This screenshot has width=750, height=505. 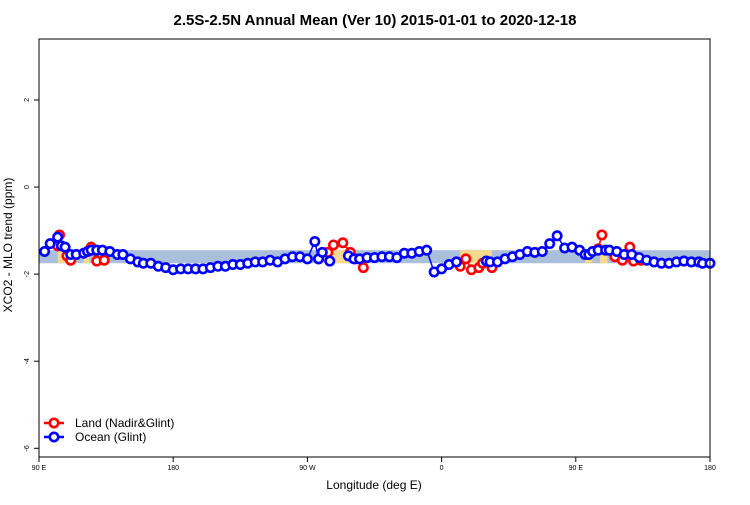 I want to click on legend: Land (Nadir&Glint)Ocean (Glint), so click(x=109, y=430).